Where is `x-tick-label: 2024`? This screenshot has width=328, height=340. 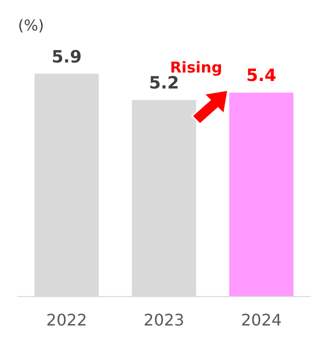
x-tick-label: 2024 is located at coordinates (261, 320).